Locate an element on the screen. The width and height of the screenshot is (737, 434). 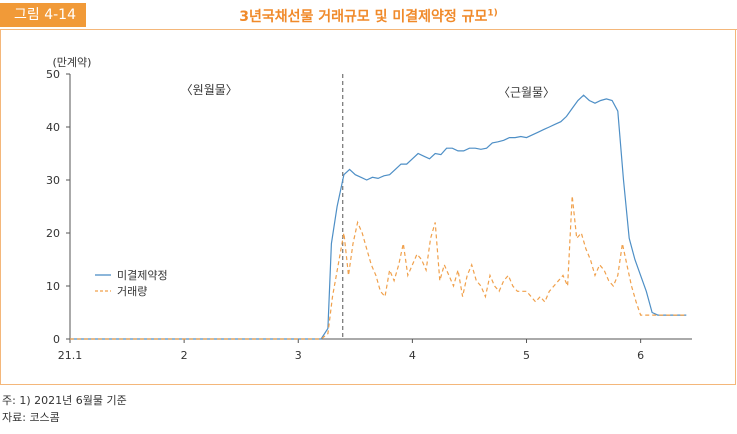
title-footnote-mark: 1) is located at coordinates (492, 13).